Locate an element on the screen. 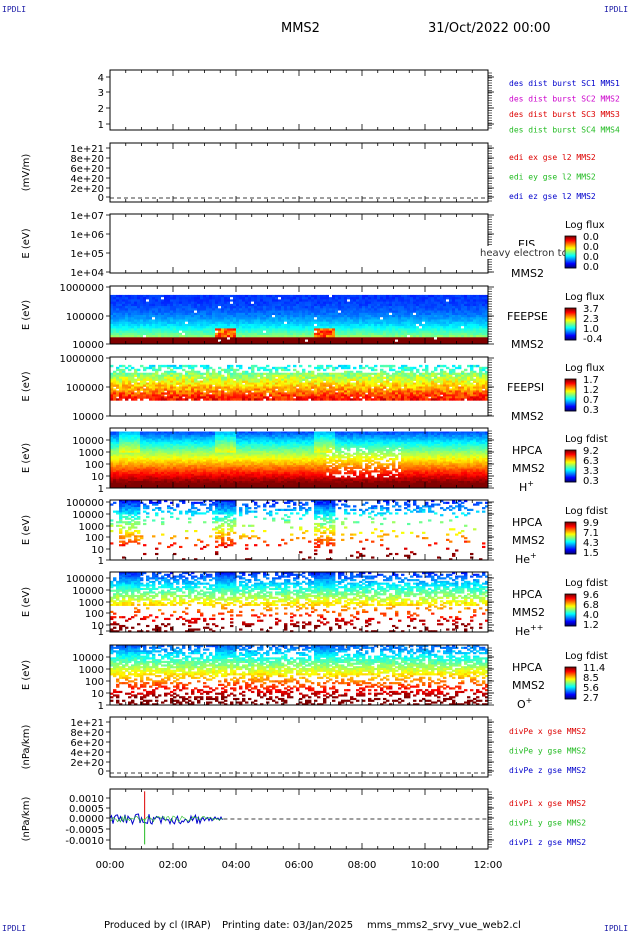 The height and width of the screenshot is (934, 630). colorbar-swatch is located at coordinates (570, 326).